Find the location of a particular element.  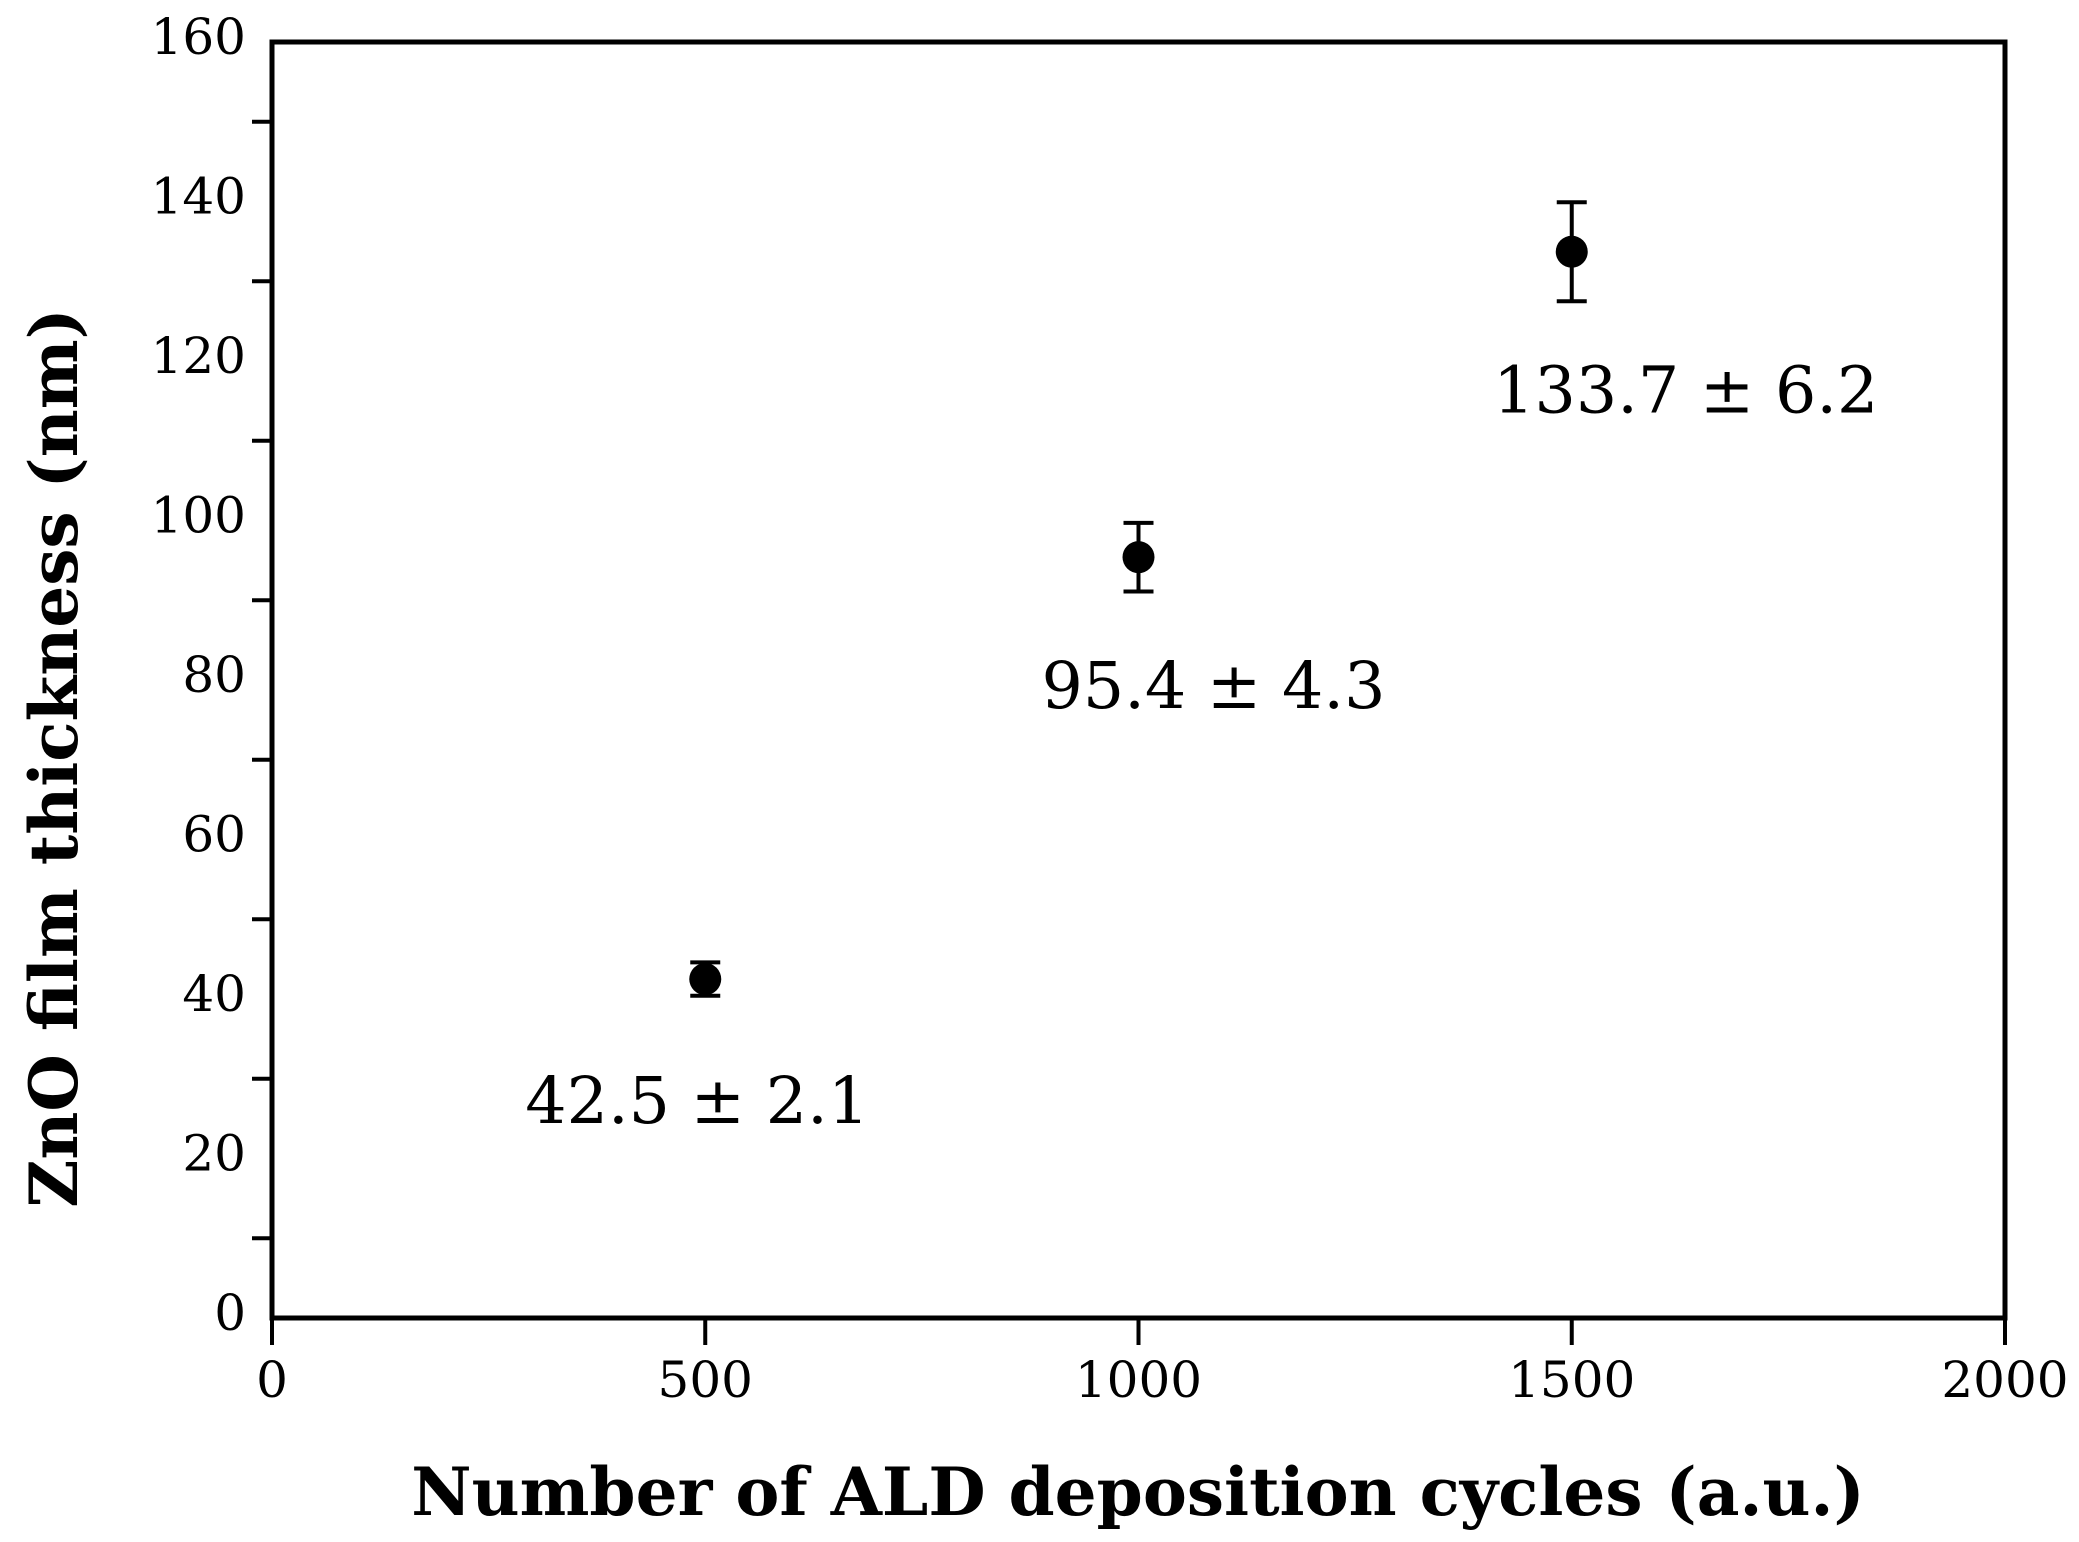

x-tick-label: 2000 is located at coordinates (2004, 1380).